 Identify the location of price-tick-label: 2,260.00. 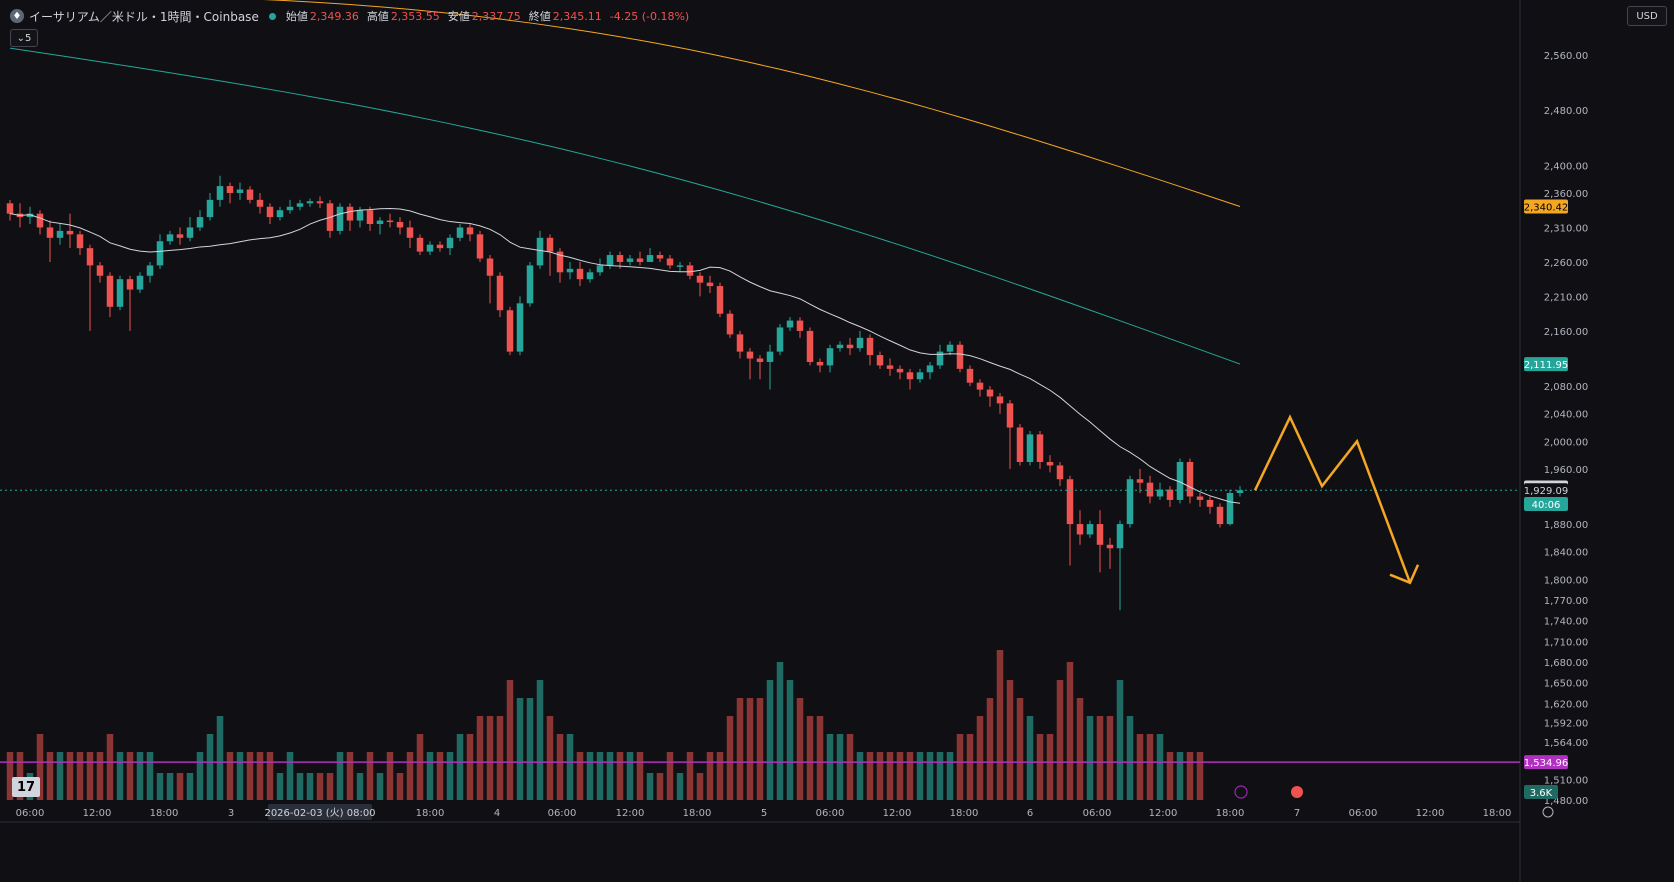
(1566, 263).